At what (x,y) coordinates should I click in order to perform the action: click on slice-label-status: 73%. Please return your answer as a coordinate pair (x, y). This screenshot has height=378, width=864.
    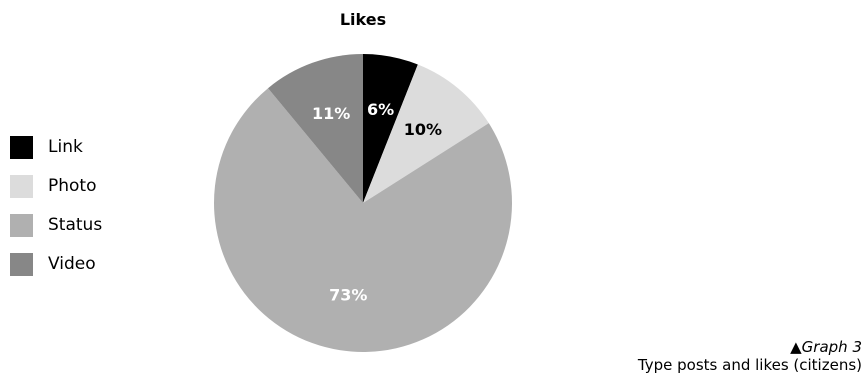
    Looking at the image, I should click on (348, 294).